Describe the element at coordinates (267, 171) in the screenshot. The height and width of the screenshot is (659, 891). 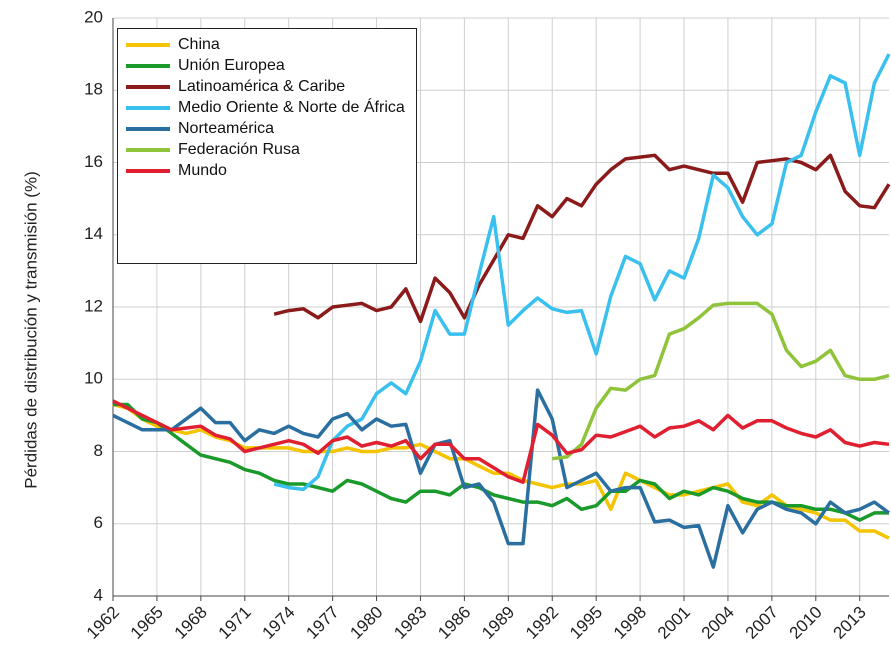
I see `legend-item: Mundo` at that location.